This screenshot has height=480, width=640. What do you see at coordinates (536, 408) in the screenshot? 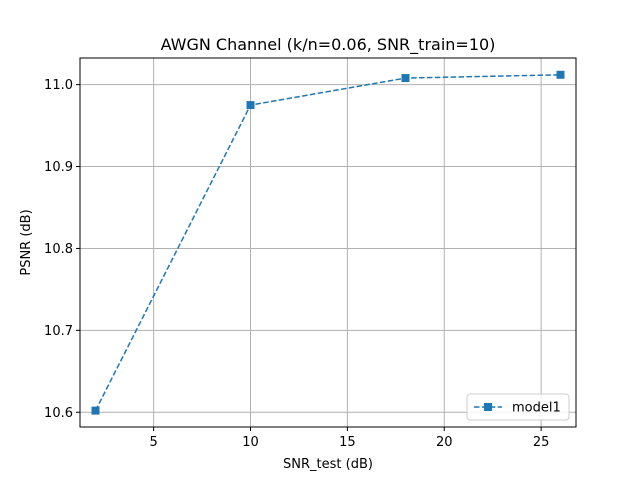
I see `legend-label: model1` at bounding box center [536, 408].